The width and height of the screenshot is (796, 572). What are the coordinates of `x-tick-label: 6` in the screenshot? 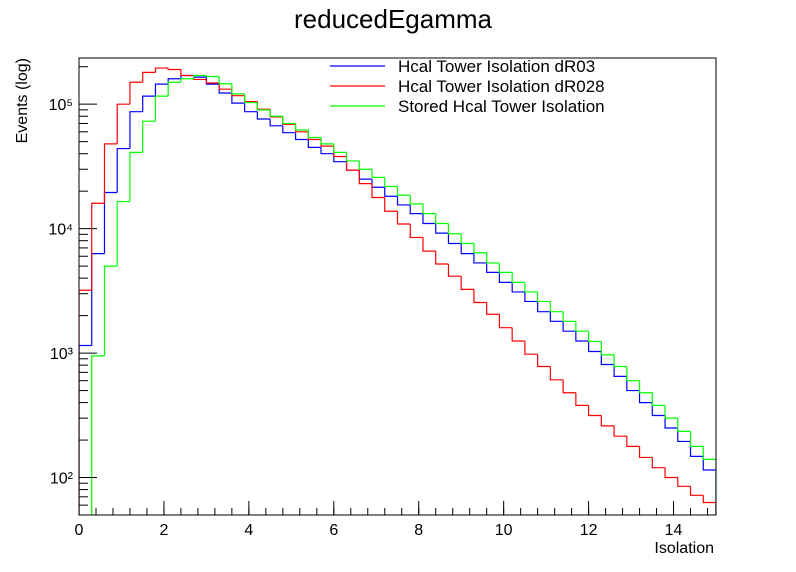 It's located at (333, 530).